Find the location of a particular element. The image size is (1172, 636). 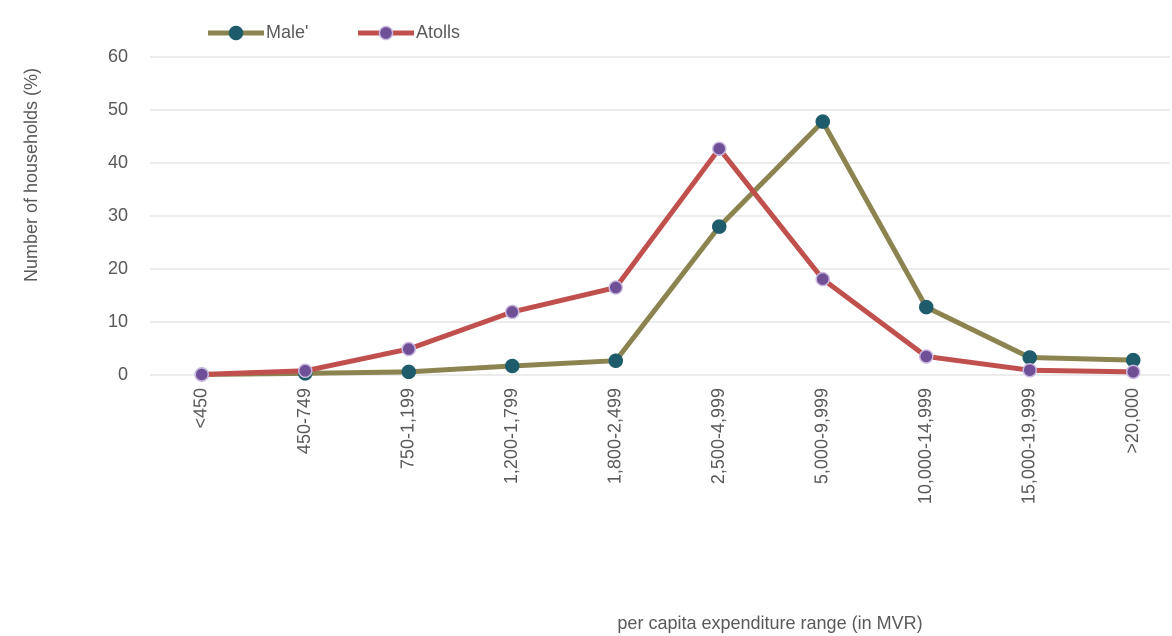

legend-label: Male' is located at coordinates (287, 32).